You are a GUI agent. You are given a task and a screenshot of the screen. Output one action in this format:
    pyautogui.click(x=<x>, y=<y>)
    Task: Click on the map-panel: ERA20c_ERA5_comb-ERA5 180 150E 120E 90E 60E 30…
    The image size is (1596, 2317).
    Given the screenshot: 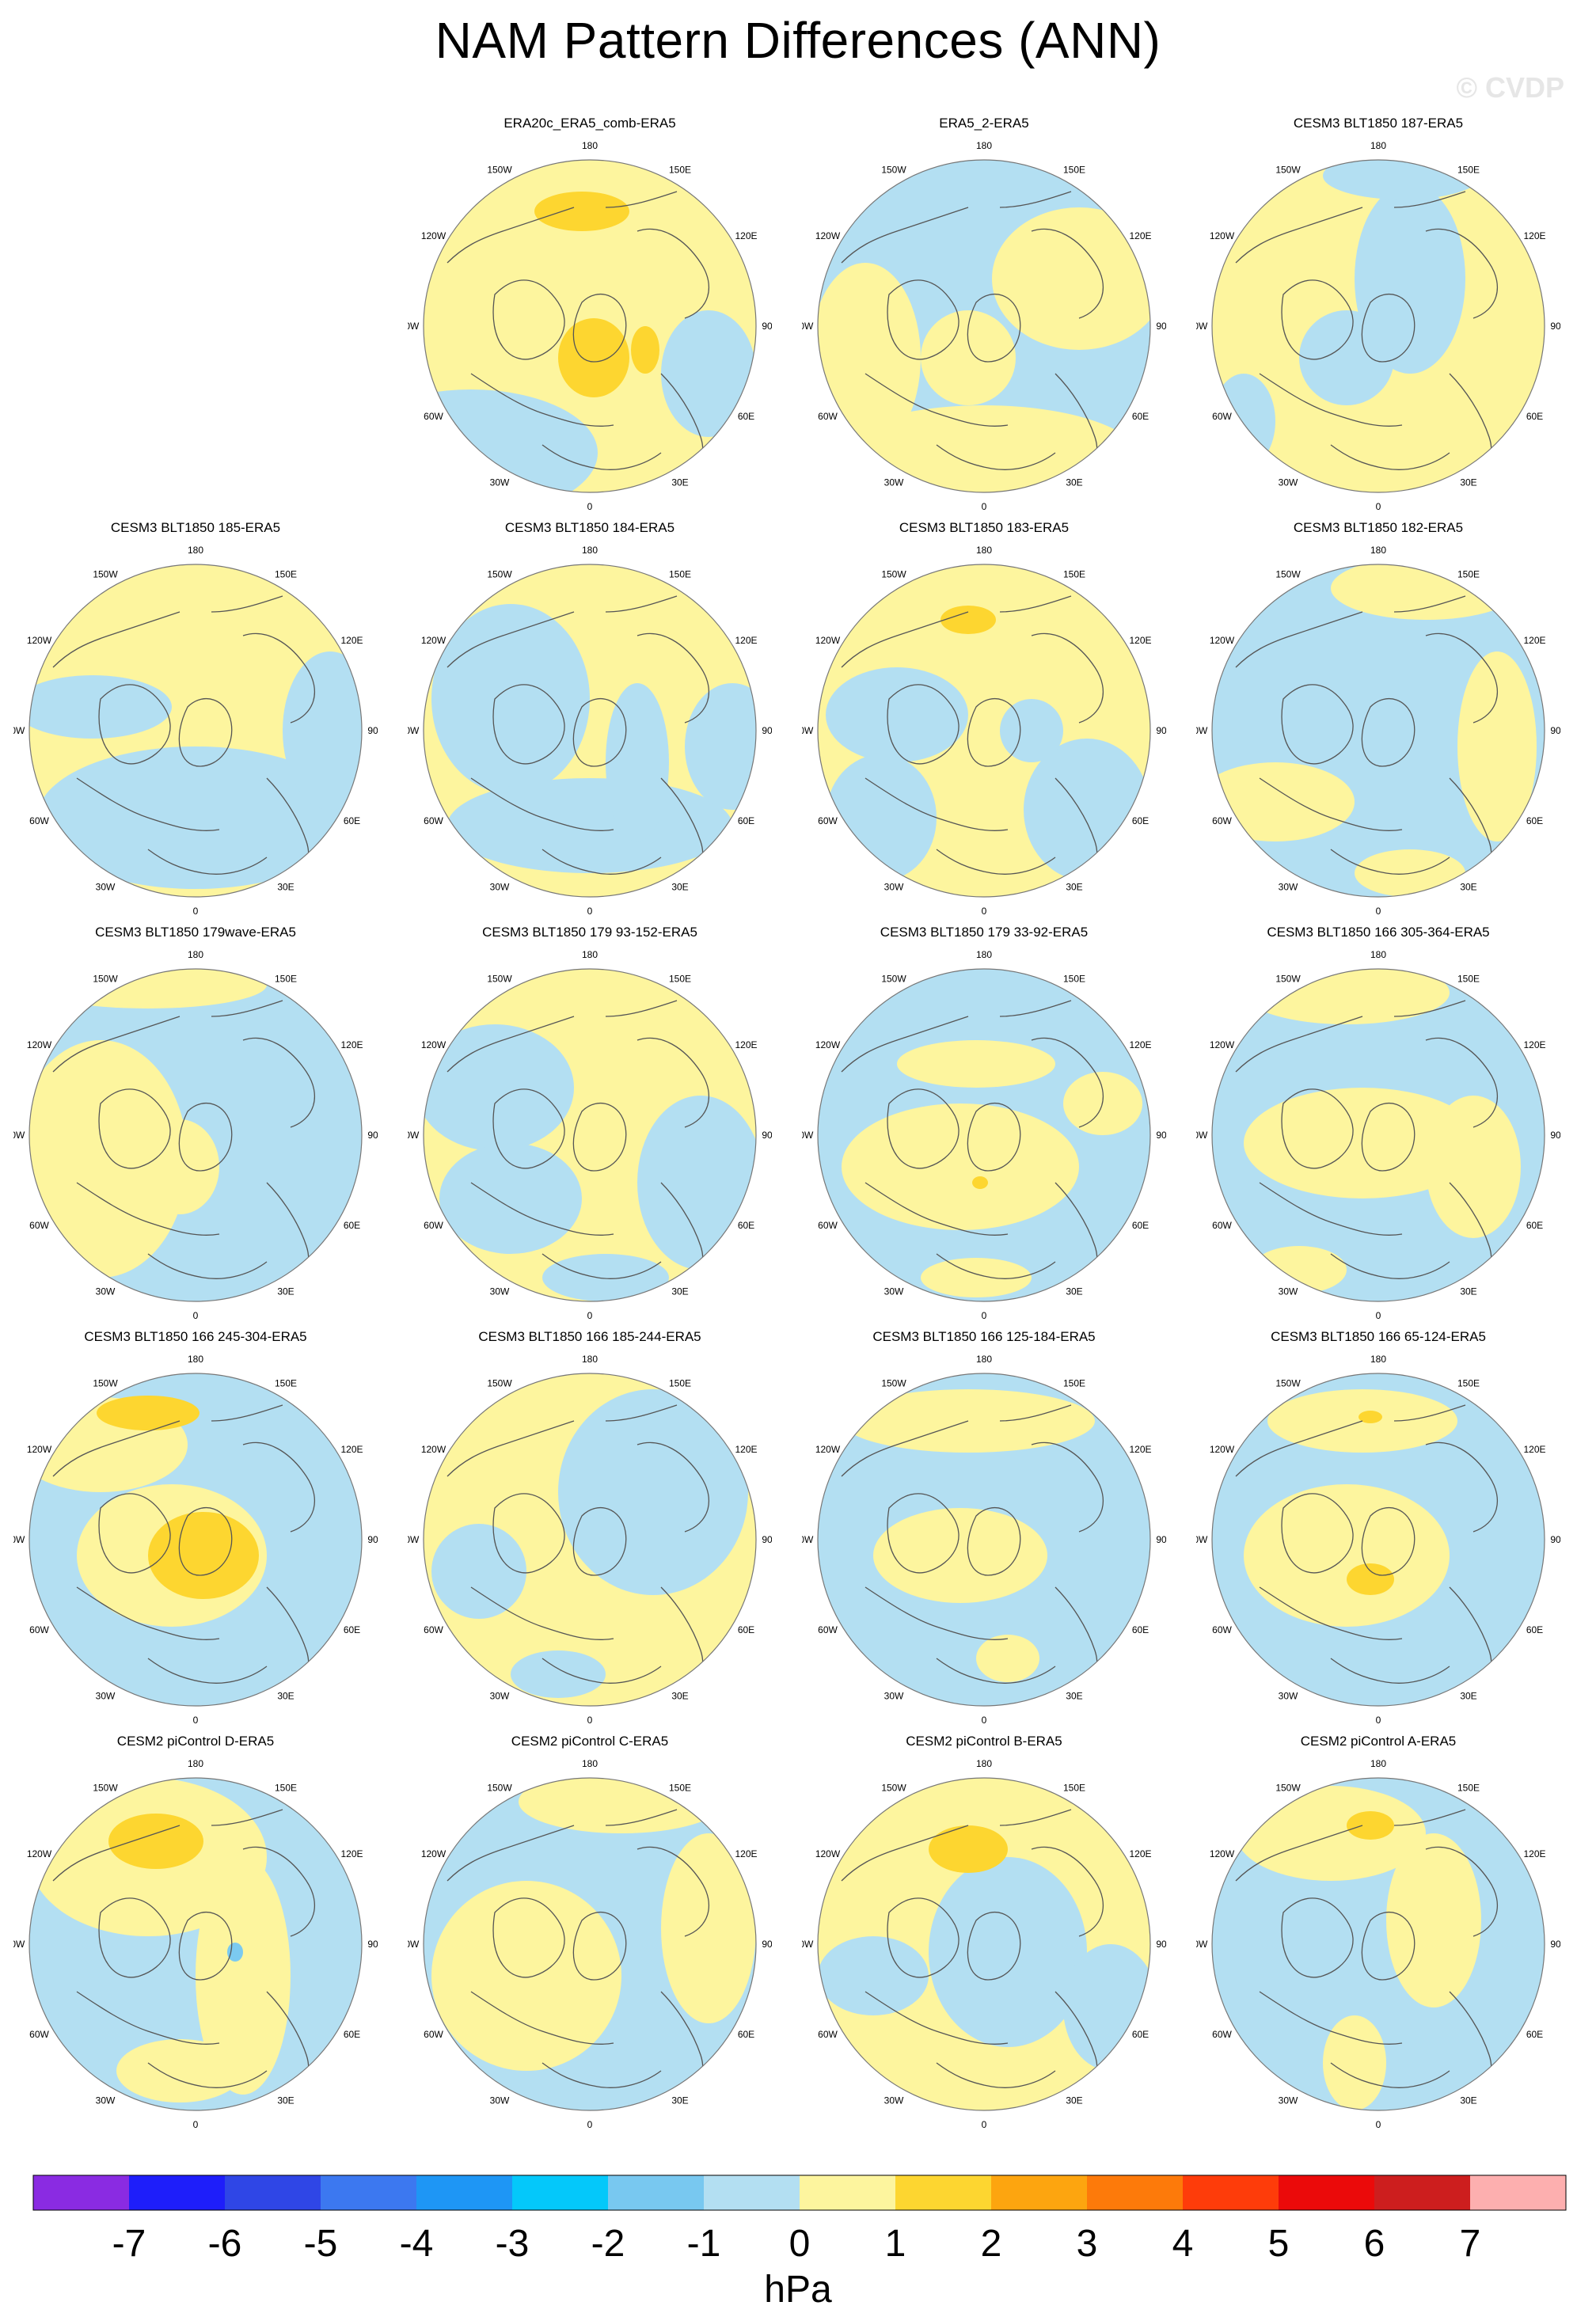 What is the action you would take?
    pyautogui.click(x=590, y=321)
    